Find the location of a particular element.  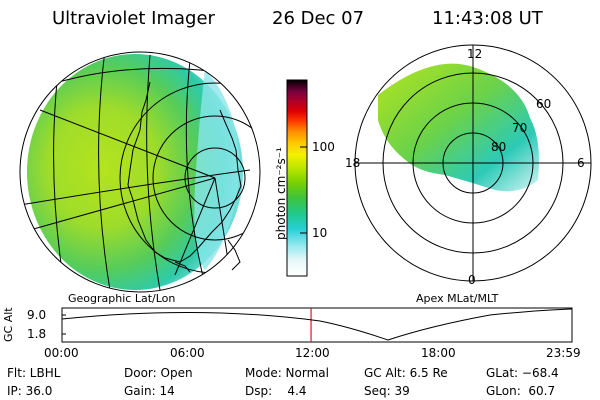

x-tick-label-1800: 18:00 is located at coordinates (438, 353).